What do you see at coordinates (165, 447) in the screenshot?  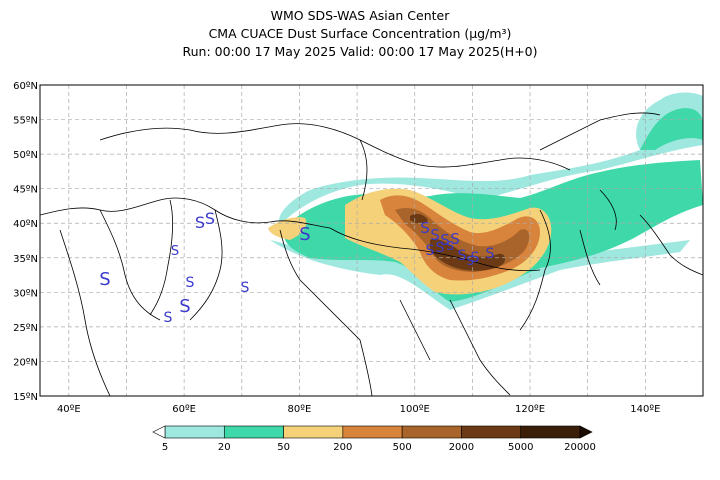 I see `legend-tick-label: 5` at bounding box center [165, 447].